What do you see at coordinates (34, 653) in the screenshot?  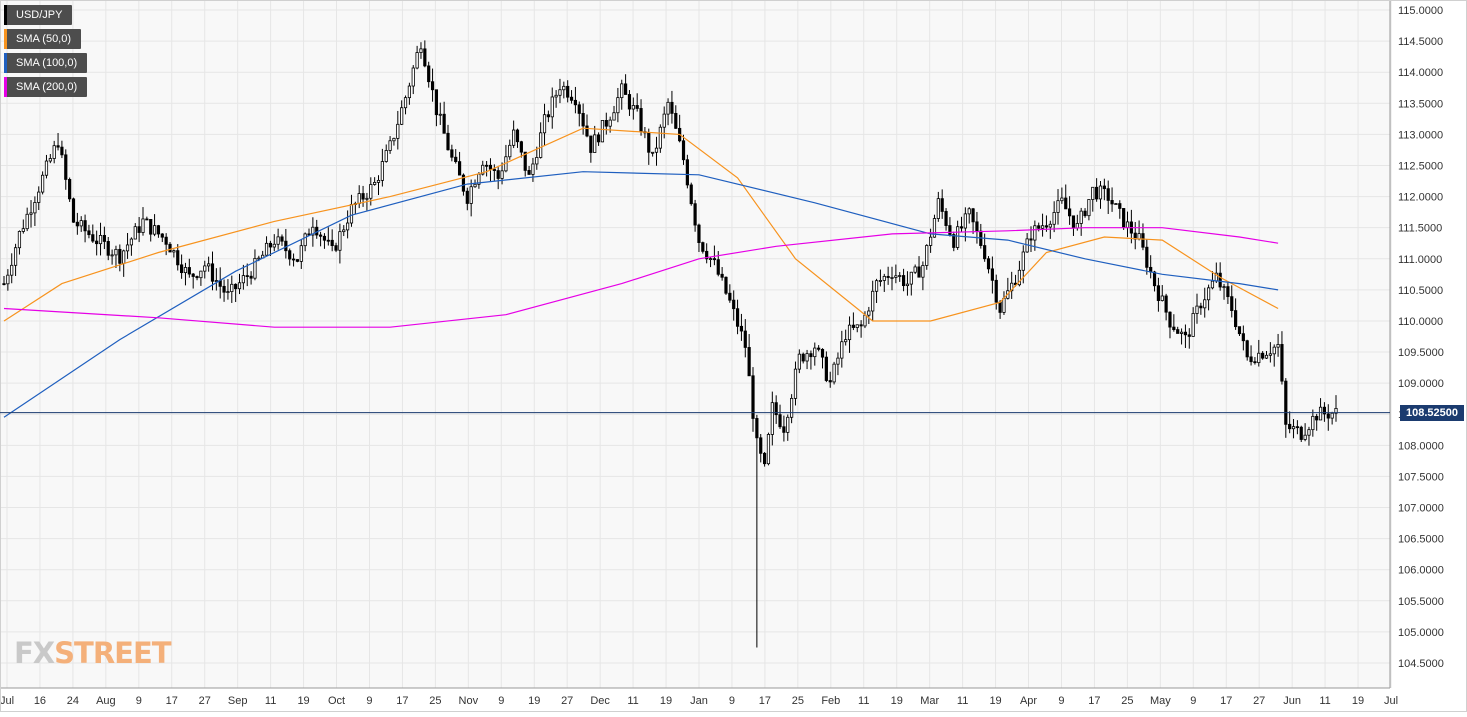 I see `logo-fx: FX` at bounding box center [34, 653].